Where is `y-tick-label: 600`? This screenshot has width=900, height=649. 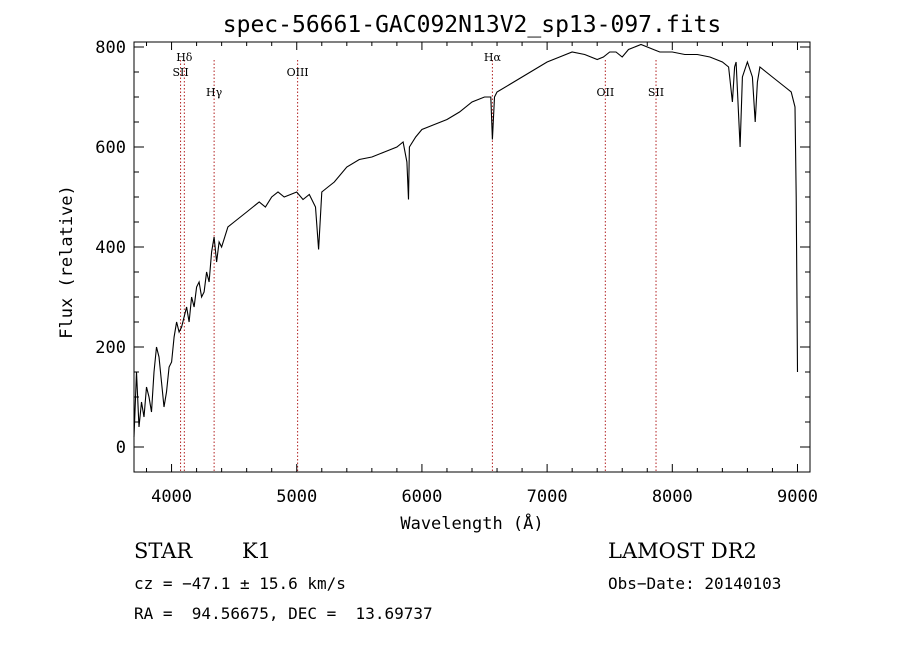 y-tick-label: 600 is located at coordinates (110, 148).